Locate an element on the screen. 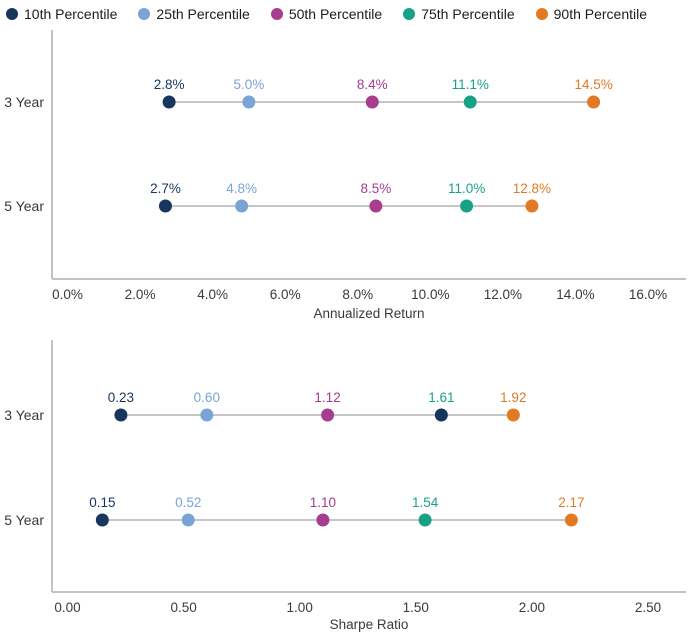 Image resolution: width=690 pixels, height=640 pixels. data-label: 1.61 is located at coordinates (441, 397).